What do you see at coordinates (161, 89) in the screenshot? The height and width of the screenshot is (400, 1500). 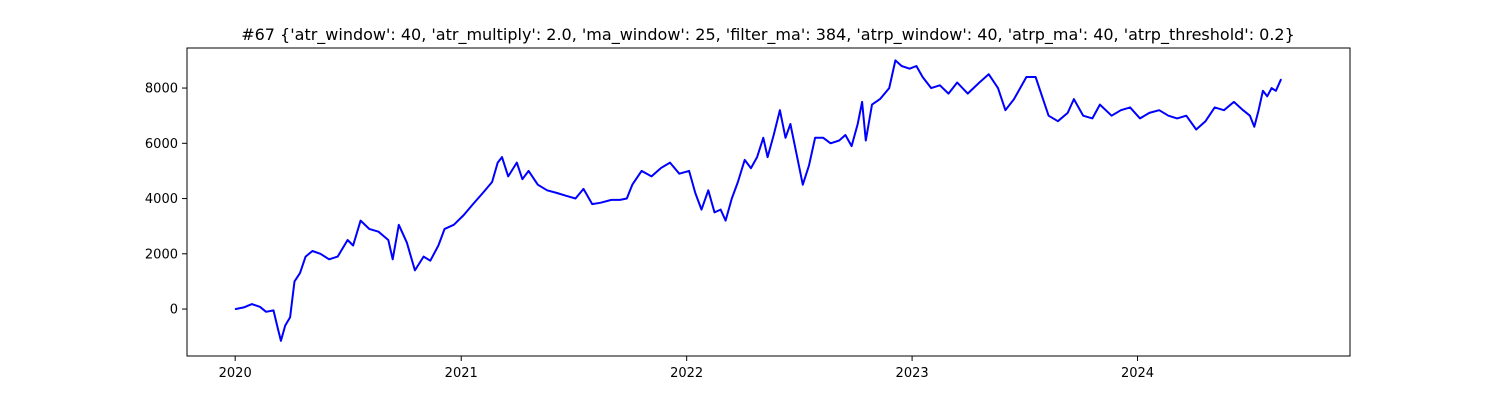 I see `y-tick-label: 8000` at bounding box center [161, 89].